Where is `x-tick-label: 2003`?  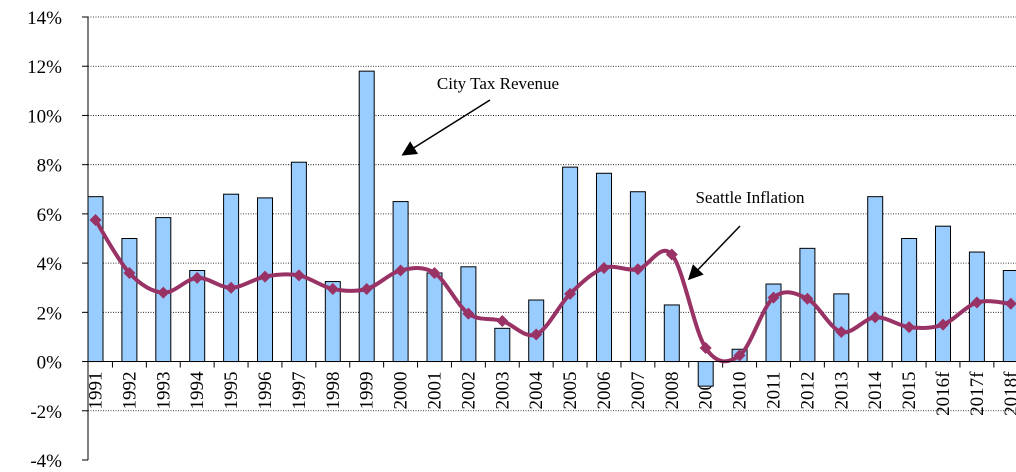 x-tick-label: 2003 is located at coordinates (502, 391).